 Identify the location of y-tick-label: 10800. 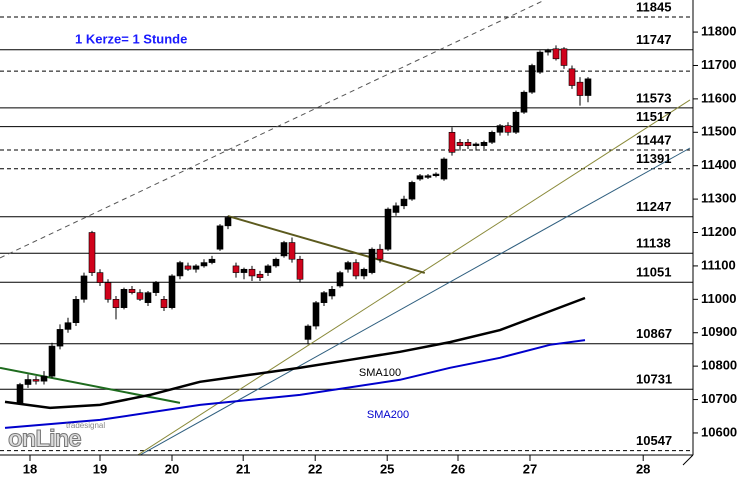
(719, 365).